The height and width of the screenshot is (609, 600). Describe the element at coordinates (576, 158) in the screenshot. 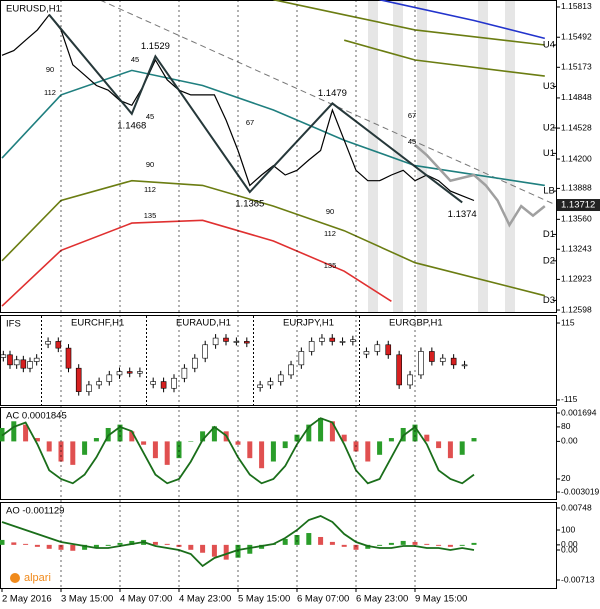

I see `y-tick-label: 1.14200` at that location.